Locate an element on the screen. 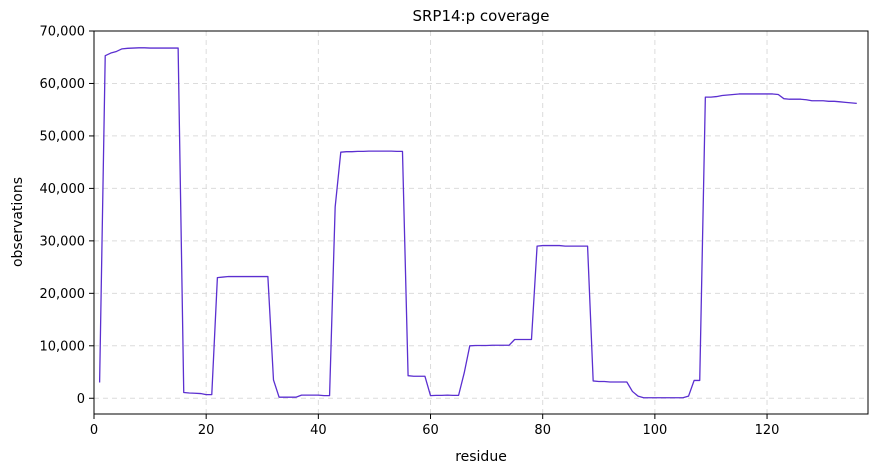 This screenshot has width=878, height=474. y-tick-label: 40,000 is located at coordinates (63, 189).